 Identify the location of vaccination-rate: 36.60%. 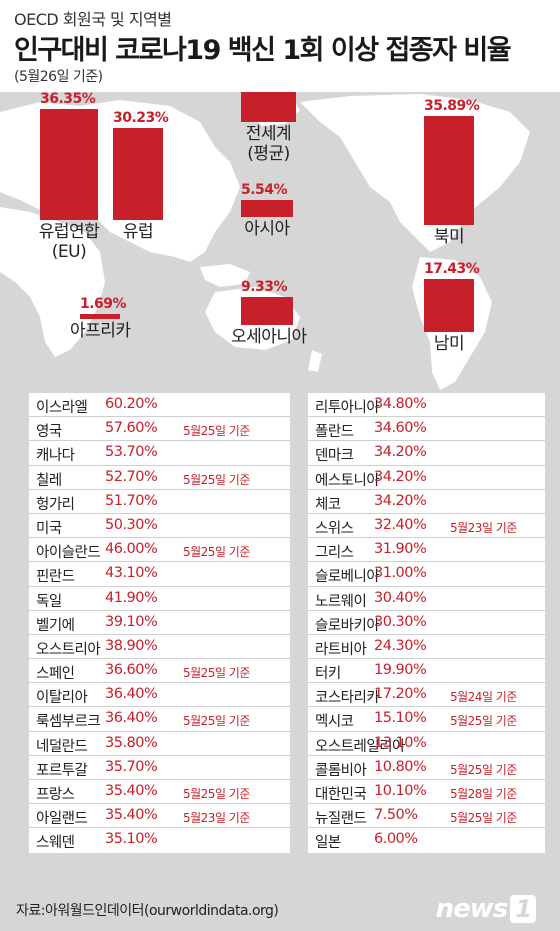
(131, 670).